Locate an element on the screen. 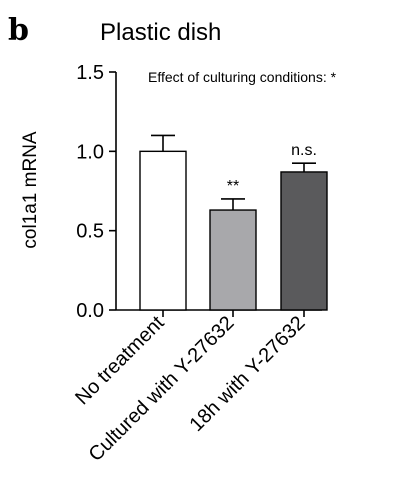 This screenshot has height=489, width=404. y-tick-label: 0.0 is located at coordinates (90, 311).